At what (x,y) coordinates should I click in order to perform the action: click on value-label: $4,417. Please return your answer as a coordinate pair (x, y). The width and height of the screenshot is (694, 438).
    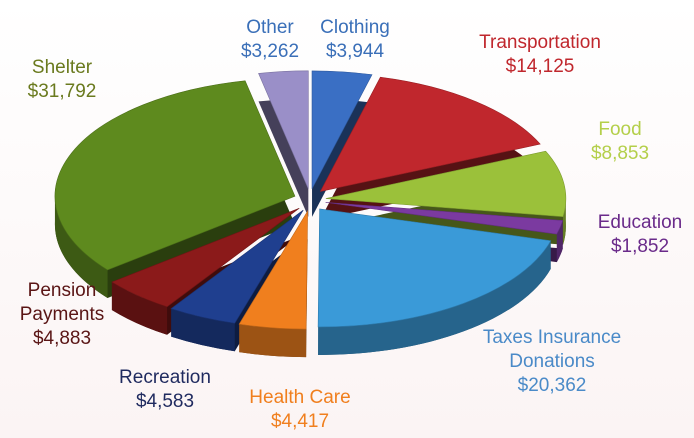
    Looking at the image, I should click on (300, 421).